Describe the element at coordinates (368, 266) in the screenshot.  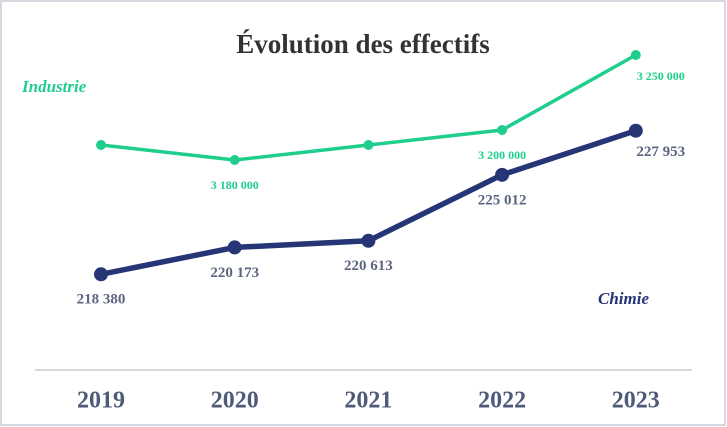
I see `data-label: 220 613` at that location.